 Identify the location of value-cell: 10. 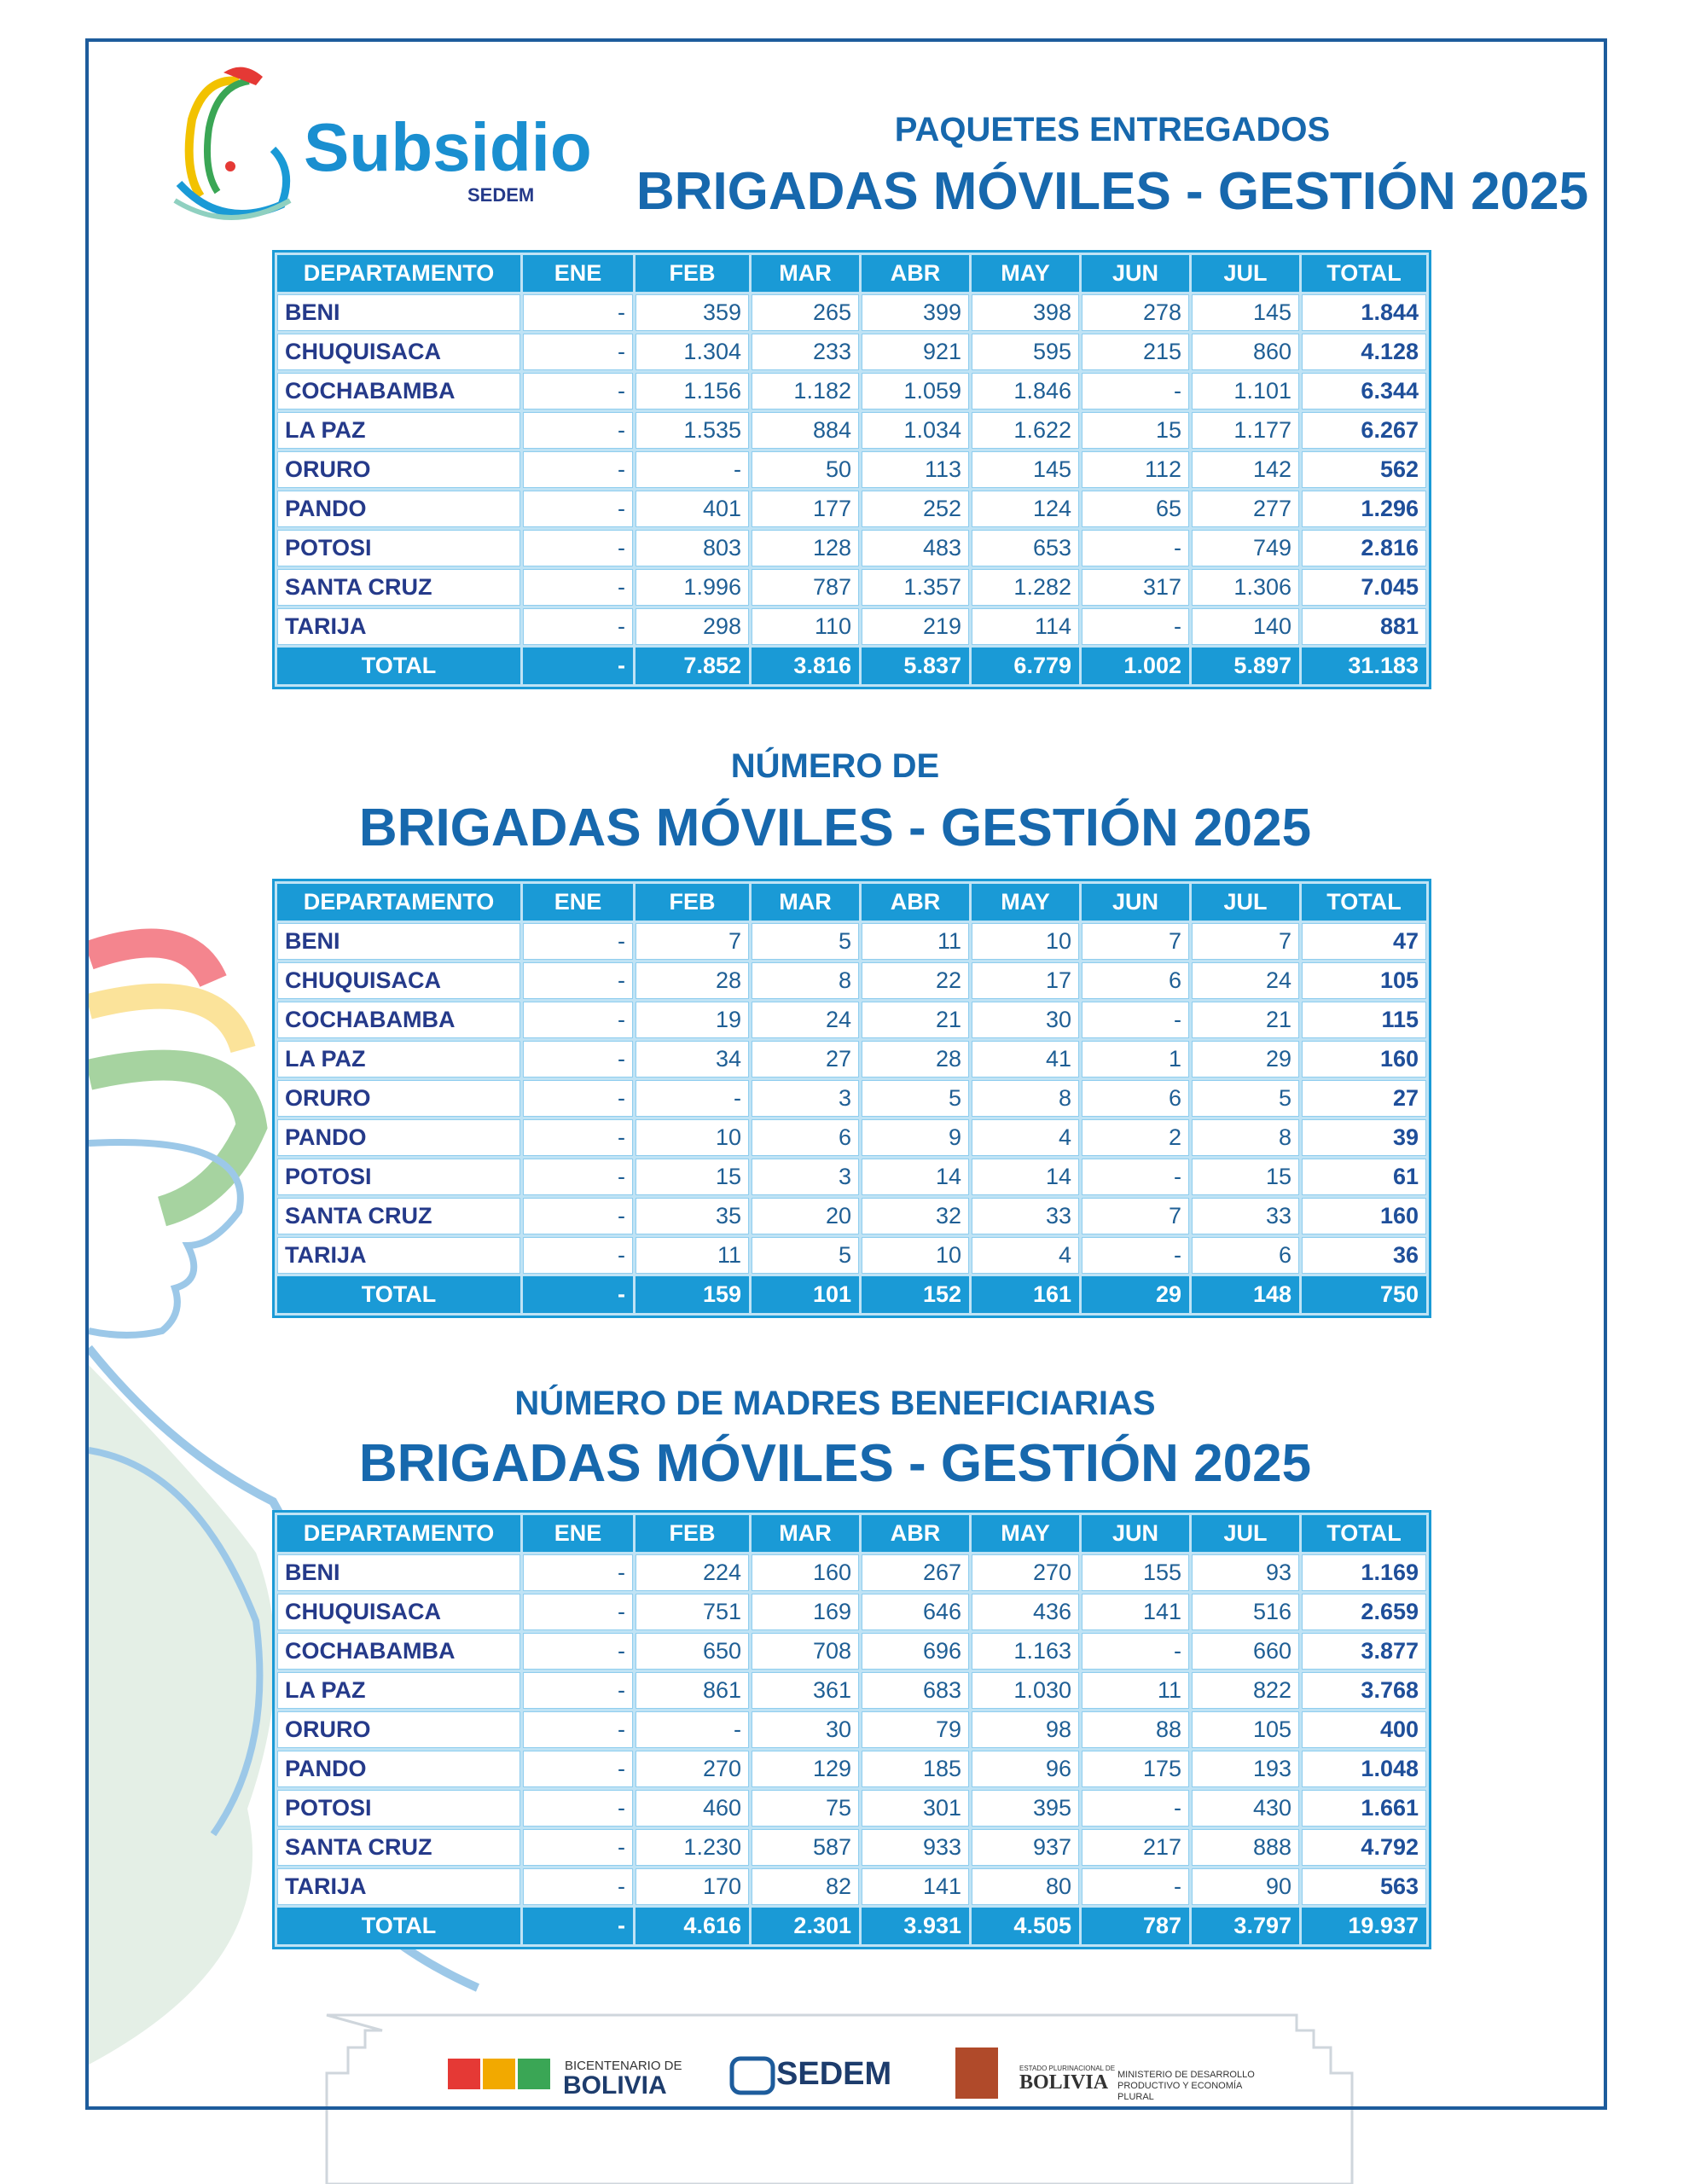
(692, 1138).